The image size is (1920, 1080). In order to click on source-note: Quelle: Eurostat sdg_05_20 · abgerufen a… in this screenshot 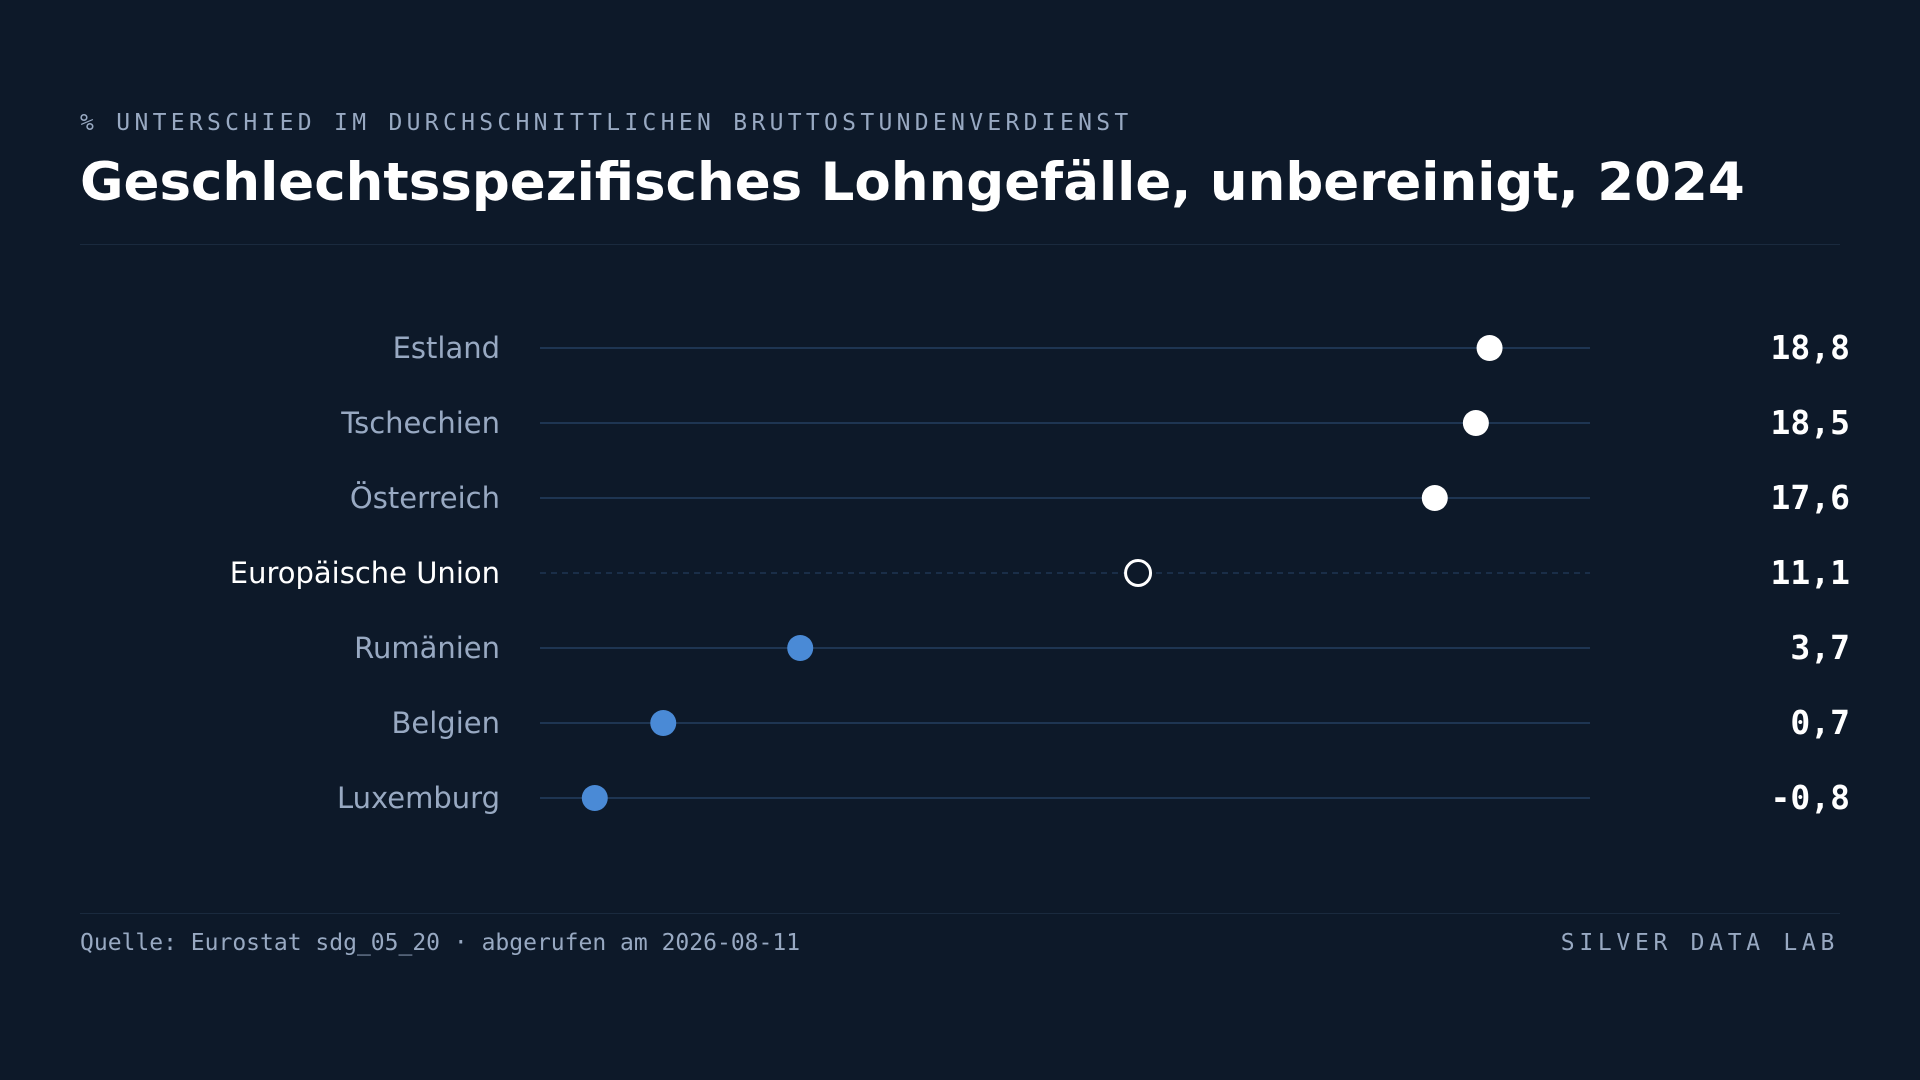, I will do `click(440, 943)`.